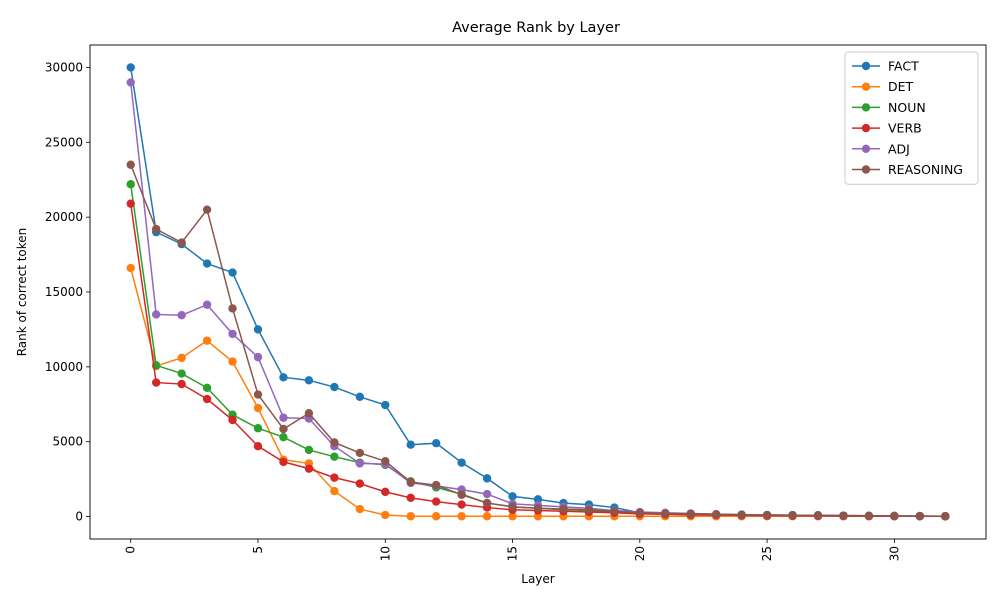 This screenshot has height=600, width=1000. Describe the element at coordinates (881, 148) in the screenshot. I see `legend-item-adj: ADJ` at that location.